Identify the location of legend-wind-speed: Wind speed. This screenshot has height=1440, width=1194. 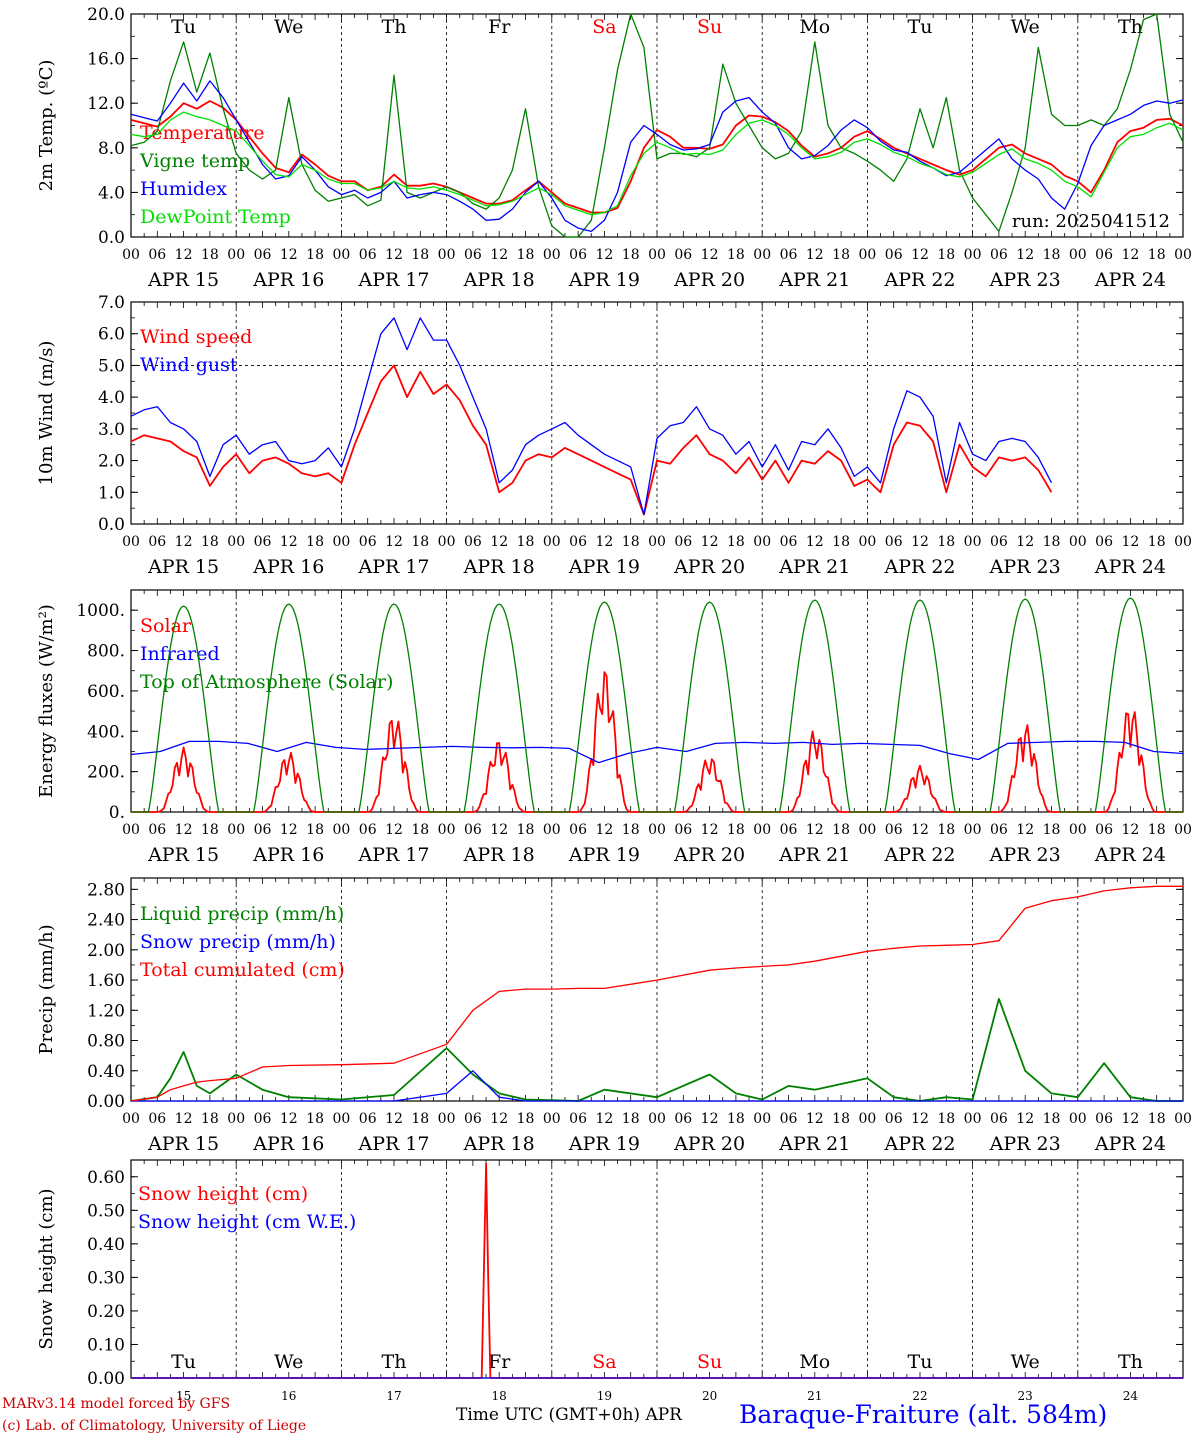
(196, 337).